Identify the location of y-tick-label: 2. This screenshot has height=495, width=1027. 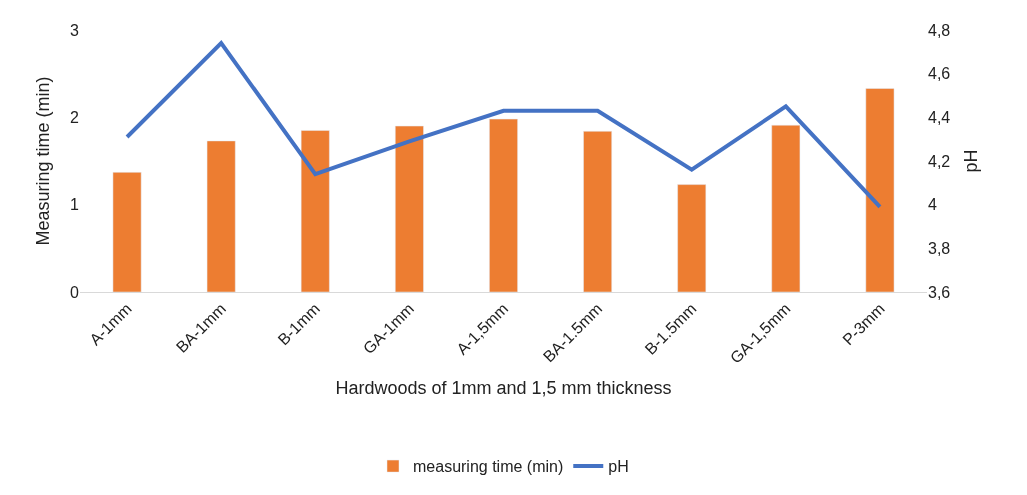
(75, 117).